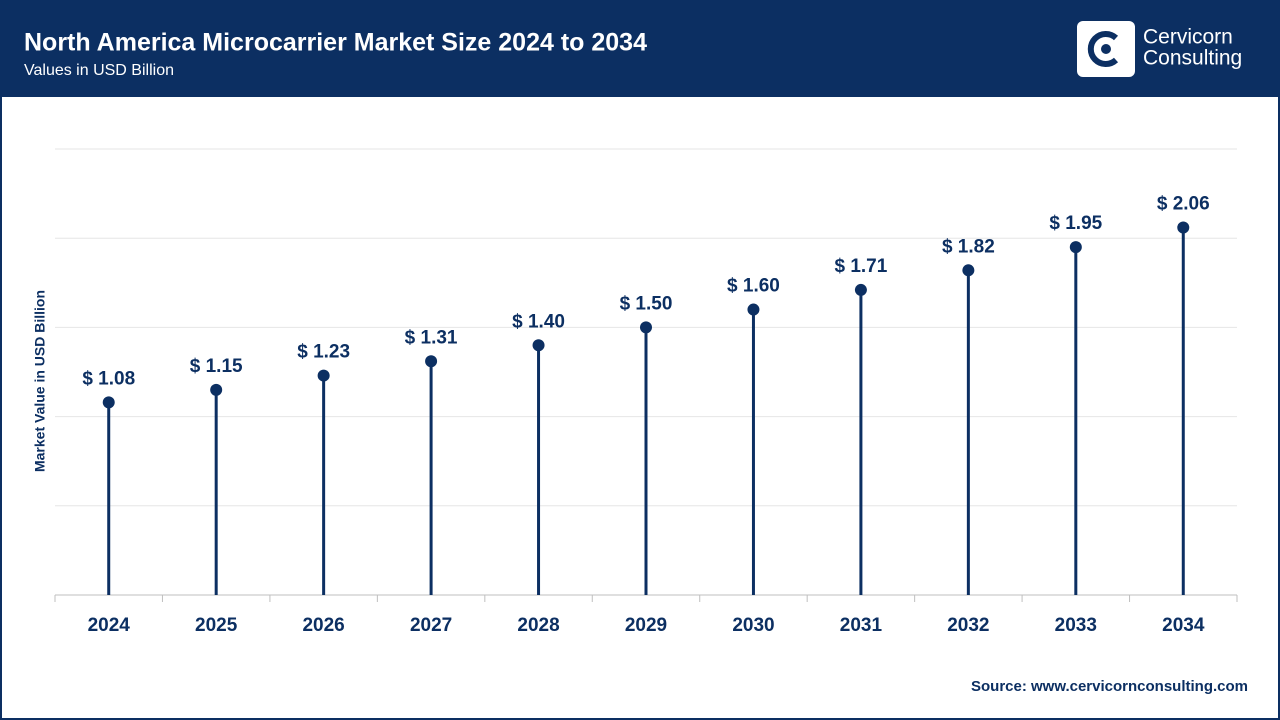 The image size is (1280, 720). What do you see at coordinates (323, 352) in the screenshot?
I see `data-label: $ 1.23` at bounding box center [323, 352].